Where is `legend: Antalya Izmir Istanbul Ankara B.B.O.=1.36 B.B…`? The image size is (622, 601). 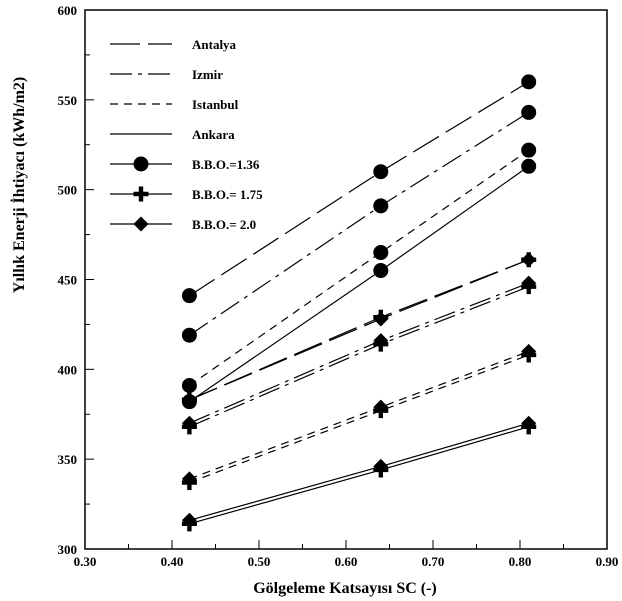 legend: Antalya Izmir Istanbul Ankara B.B.O.=1.36 B.B… is located at coordinates (186, 134).